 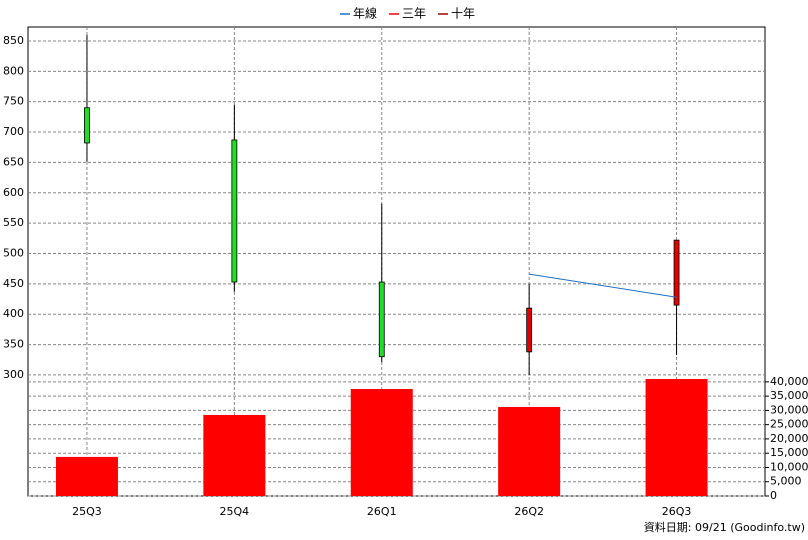 I want to click on y2-tick-label: 30,000, so click(x=789, y=409).